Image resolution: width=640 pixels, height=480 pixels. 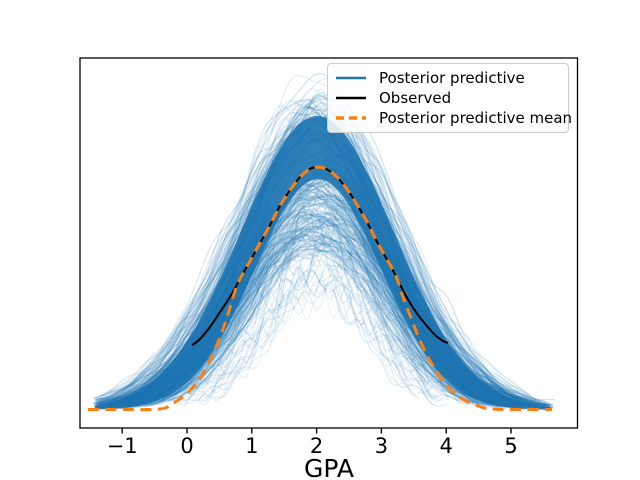 I want to click on x-tick-label: 0, so click(x=186, y=446).